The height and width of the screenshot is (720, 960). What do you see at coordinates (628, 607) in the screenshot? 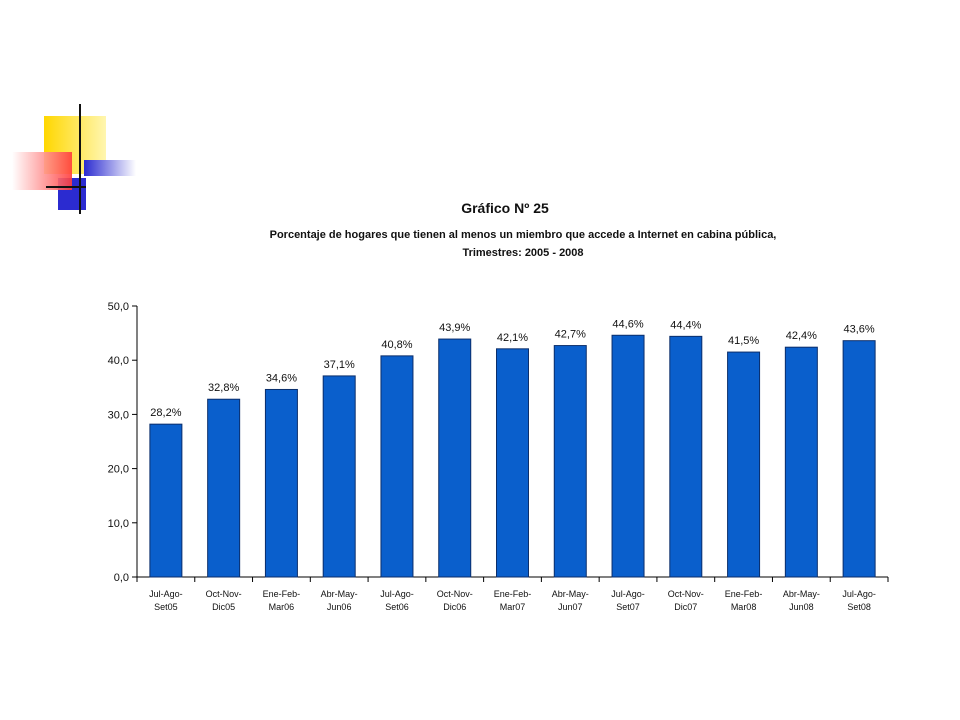
I see `x-tick-label: Set07` at bounding box center [628, 607].